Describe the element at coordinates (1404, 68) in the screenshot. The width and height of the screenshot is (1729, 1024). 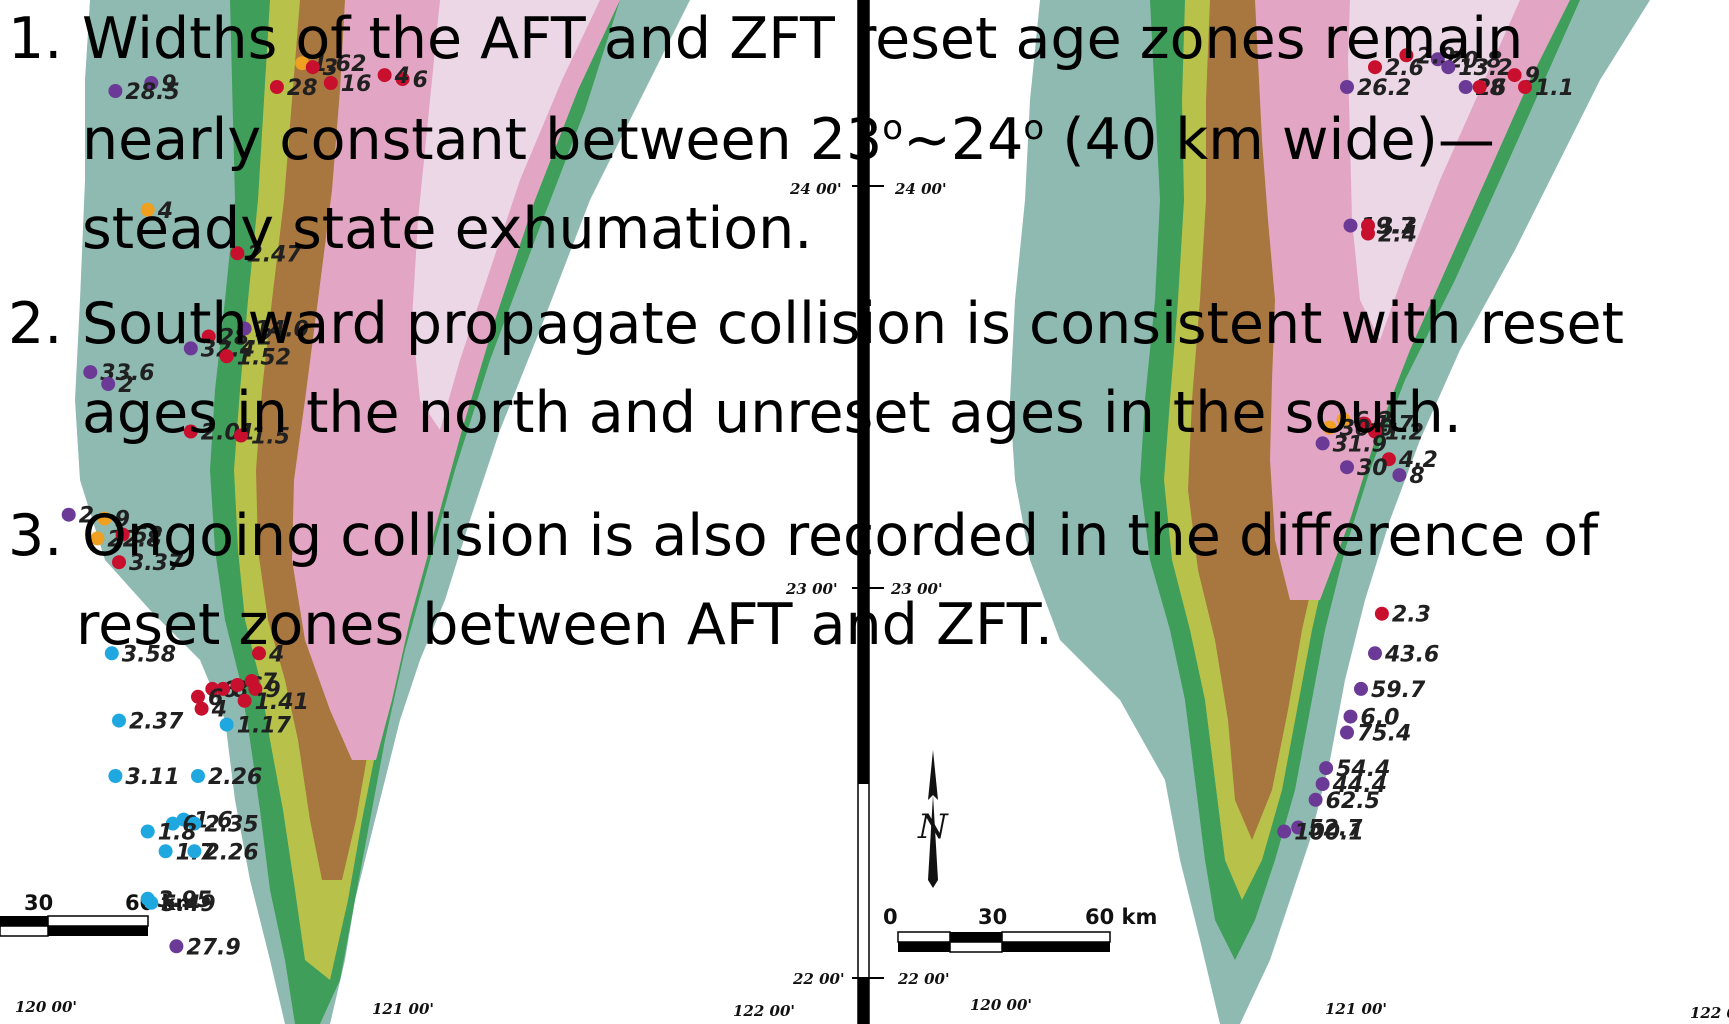
I see `zft-sample-label-3: 2.6` at that location.